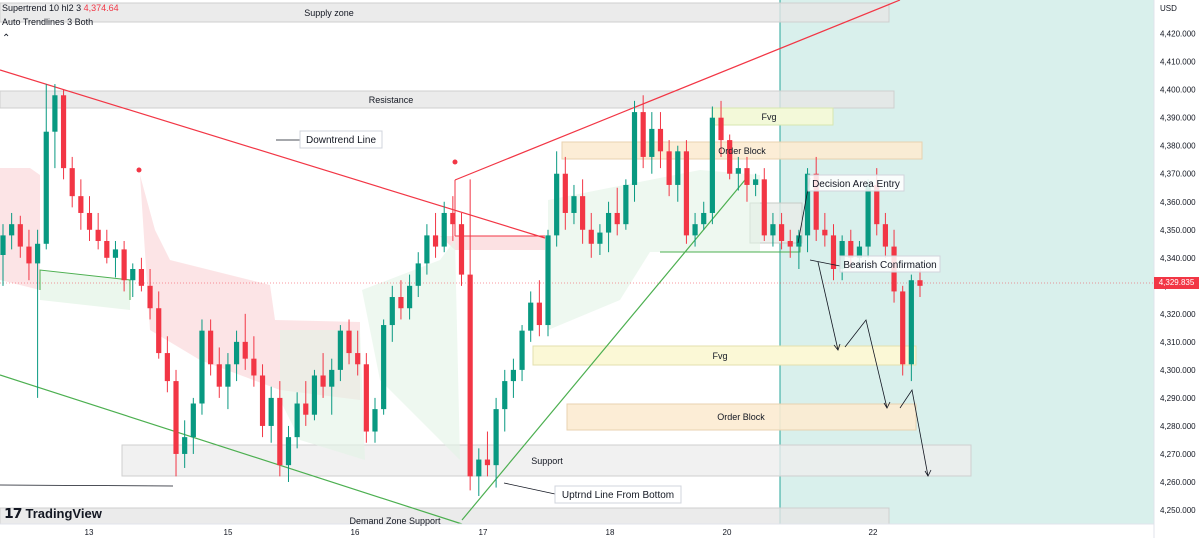 Image resolution: width=1199 pixels, height=538 pixels. I want to click on y-tick-label: 4,380.000, so click(1178, 146).